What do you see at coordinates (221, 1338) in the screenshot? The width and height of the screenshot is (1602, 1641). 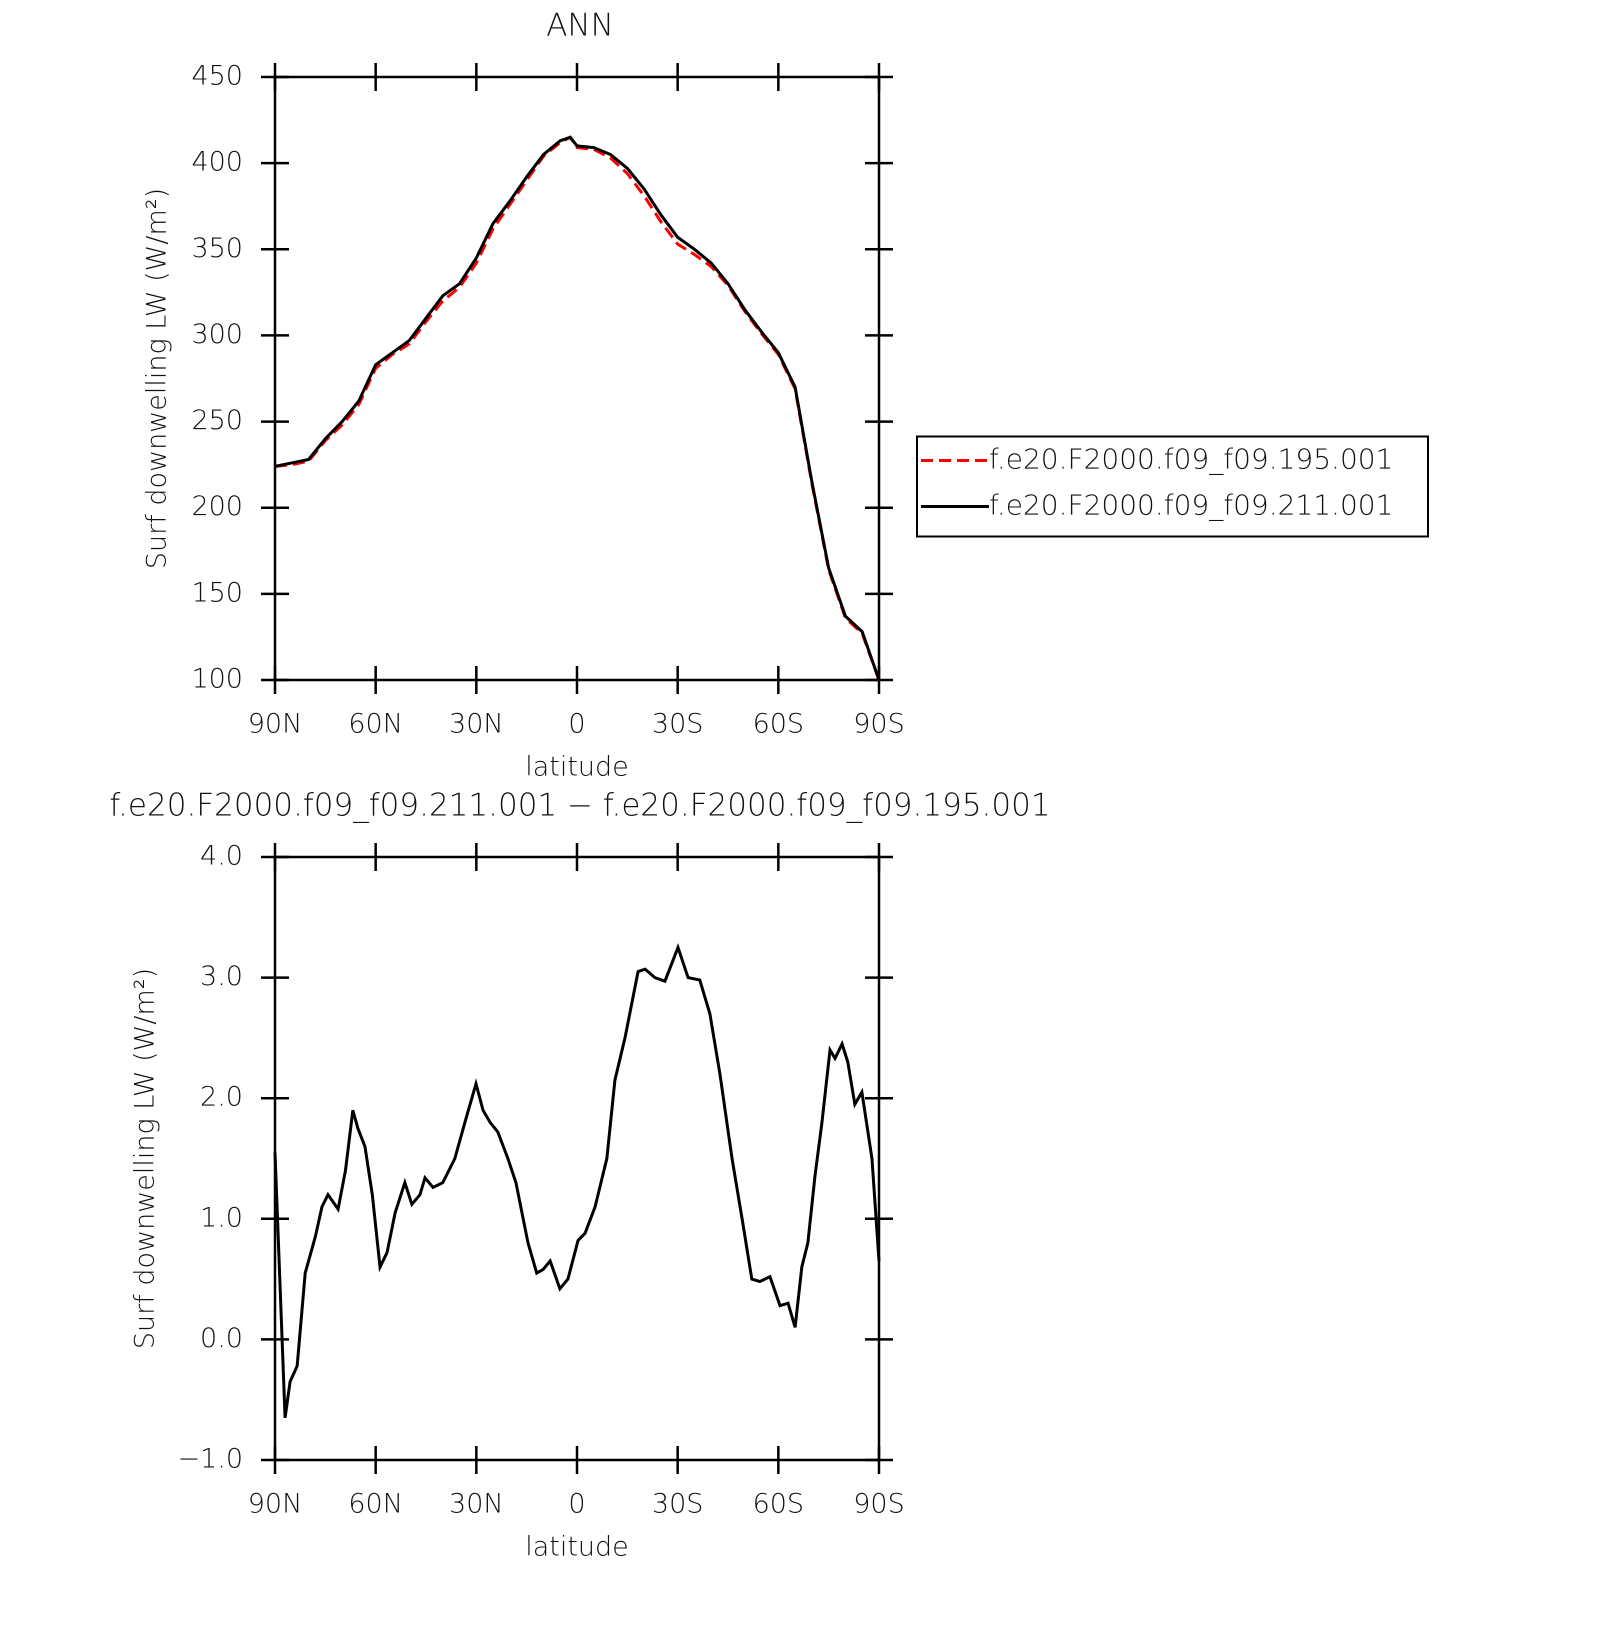 I see `y-tick-label: 0.0` at bounding box center [221, 1338].